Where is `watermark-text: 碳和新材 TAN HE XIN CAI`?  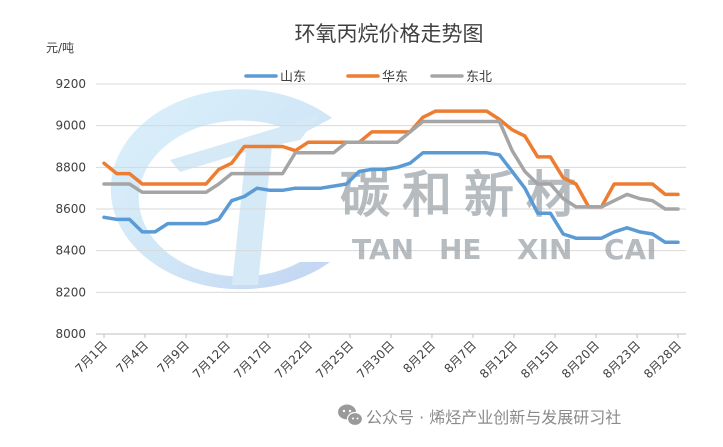
watermark-text: 碳和新材 TAN HE XIN CAI is located at coordinates (498, 216).